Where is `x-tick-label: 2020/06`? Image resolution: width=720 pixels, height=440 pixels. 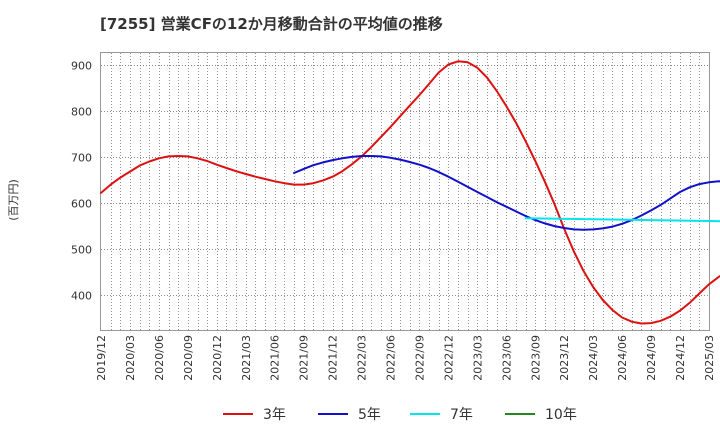 x-tick-label: 2020/06 is located at coordinates (159, 358).